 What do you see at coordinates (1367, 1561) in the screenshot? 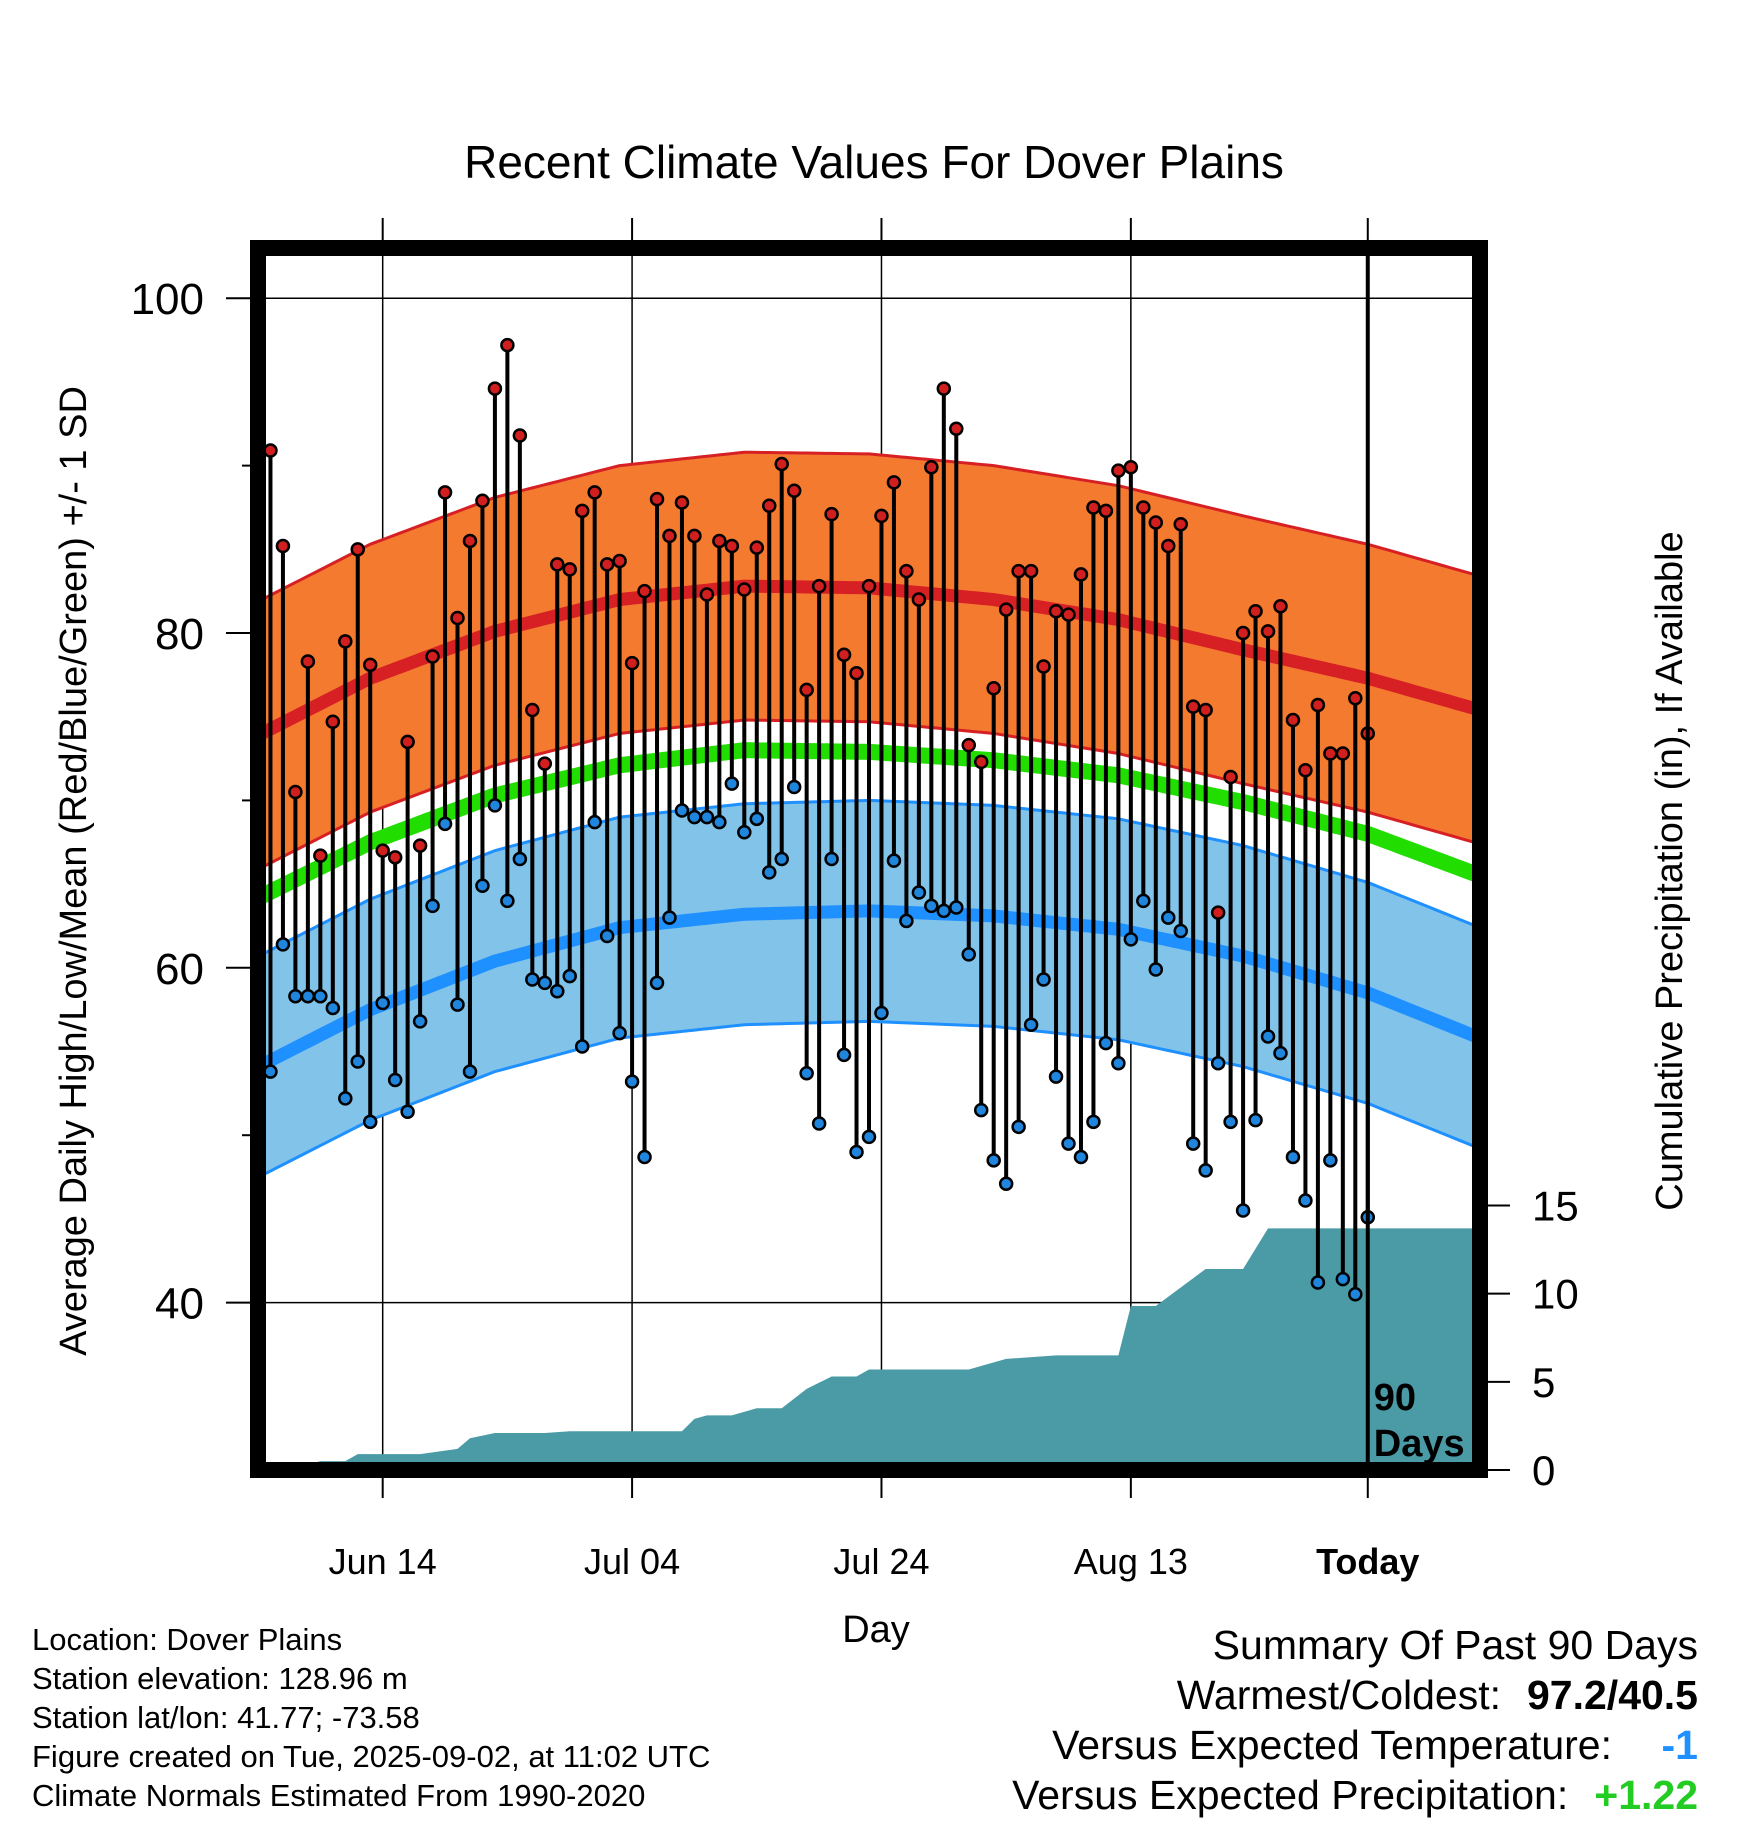
I see `x-tick-label: Today` at bounding box center [1367, 1561].